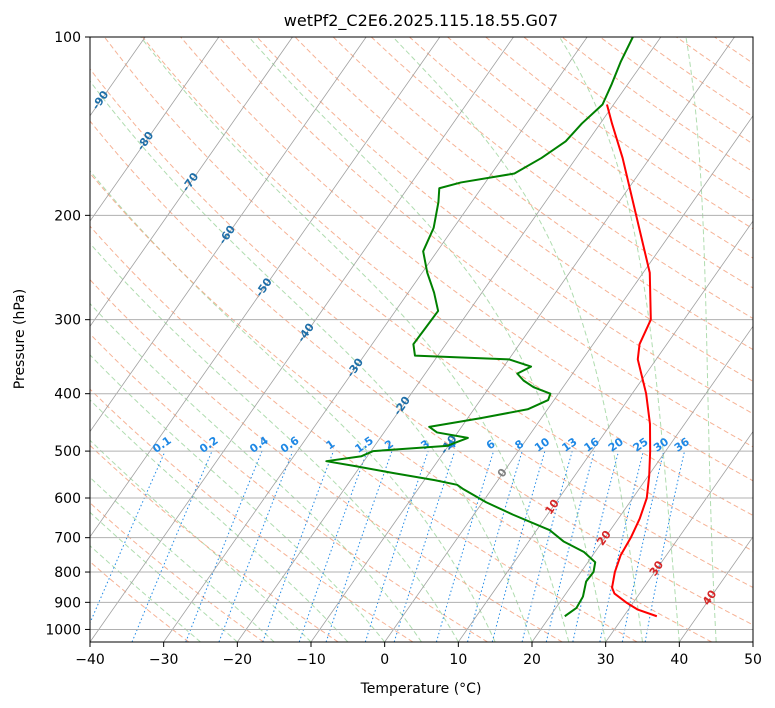 The width and height of the screenshot is (775, 708). I want to click on x-tick-label: −20, so click(238, 660).